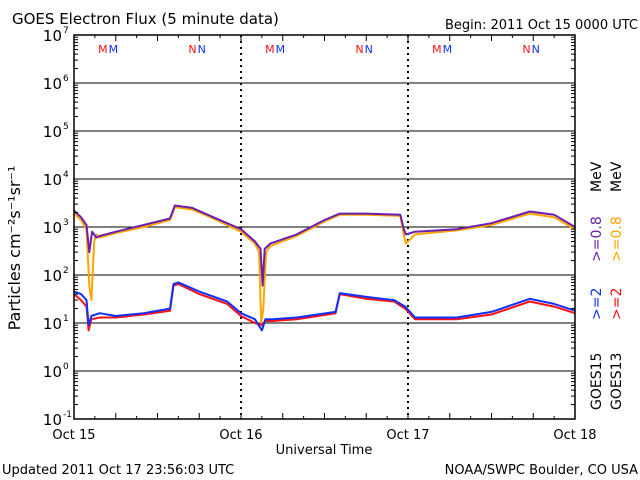 The image size is (640, 480). I want to click on y-tick-exponent: 7, so click(66, 31).